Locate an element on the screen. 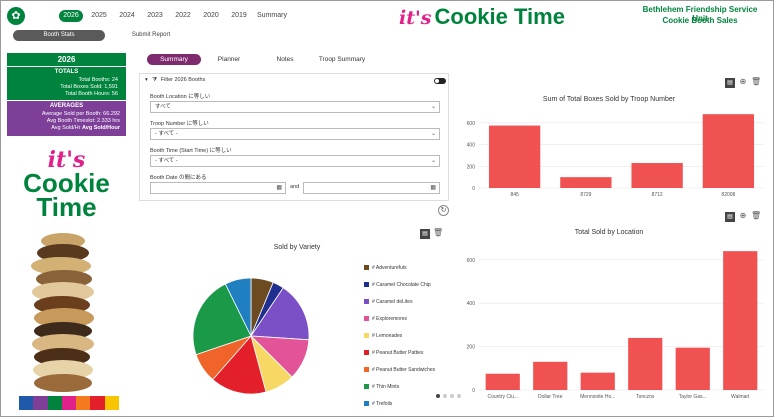 The height and width of the screenshot is (417, 774). legend-item: # Peanut Butter Sandwiches is located at coordinates (399, 370).